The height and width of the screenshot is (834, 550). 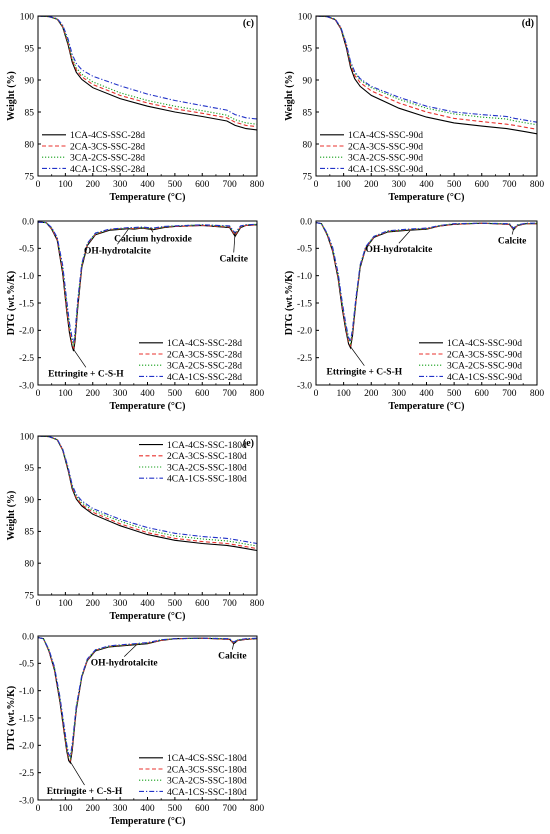 What do you see at coordinates (204, 367) in the screenshot?
I see `legend-entry: 3CA-2CS-SSC-28d` at bounding box center [204, 367].